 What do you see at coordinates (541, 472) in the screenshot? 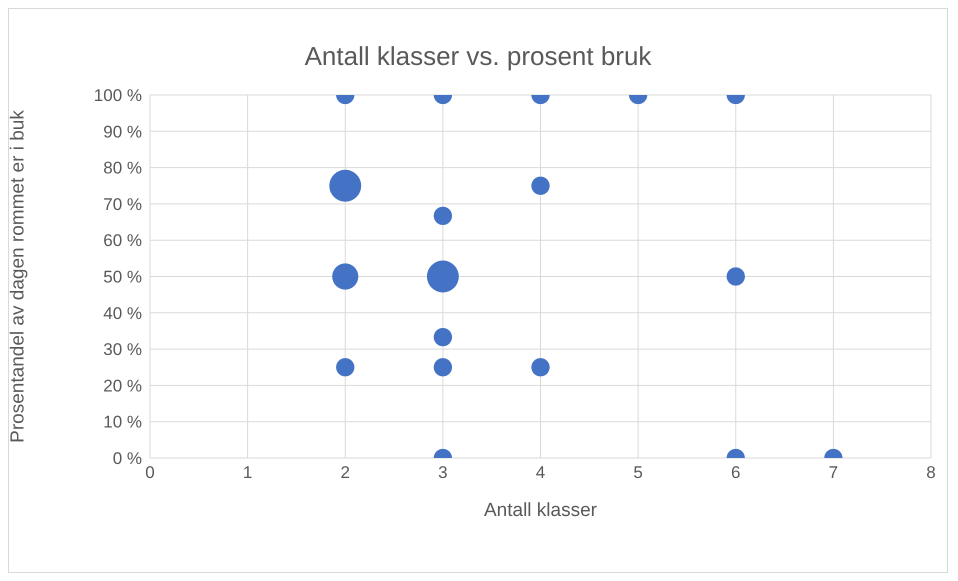
I see `x-tick-label: 4` at bounding box center [541, 472].